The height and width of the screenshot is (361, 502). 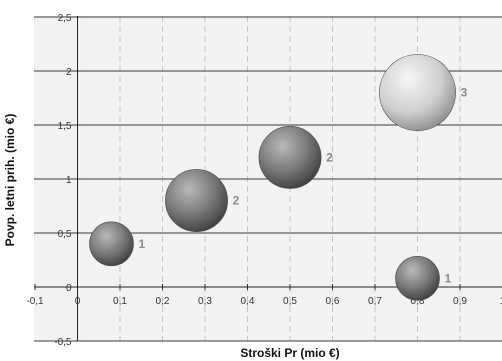 What do you see at coordinates (418, 301) in the screenshot?
I see `x-tick-label: 0,8` at bounding box center [418, 301].